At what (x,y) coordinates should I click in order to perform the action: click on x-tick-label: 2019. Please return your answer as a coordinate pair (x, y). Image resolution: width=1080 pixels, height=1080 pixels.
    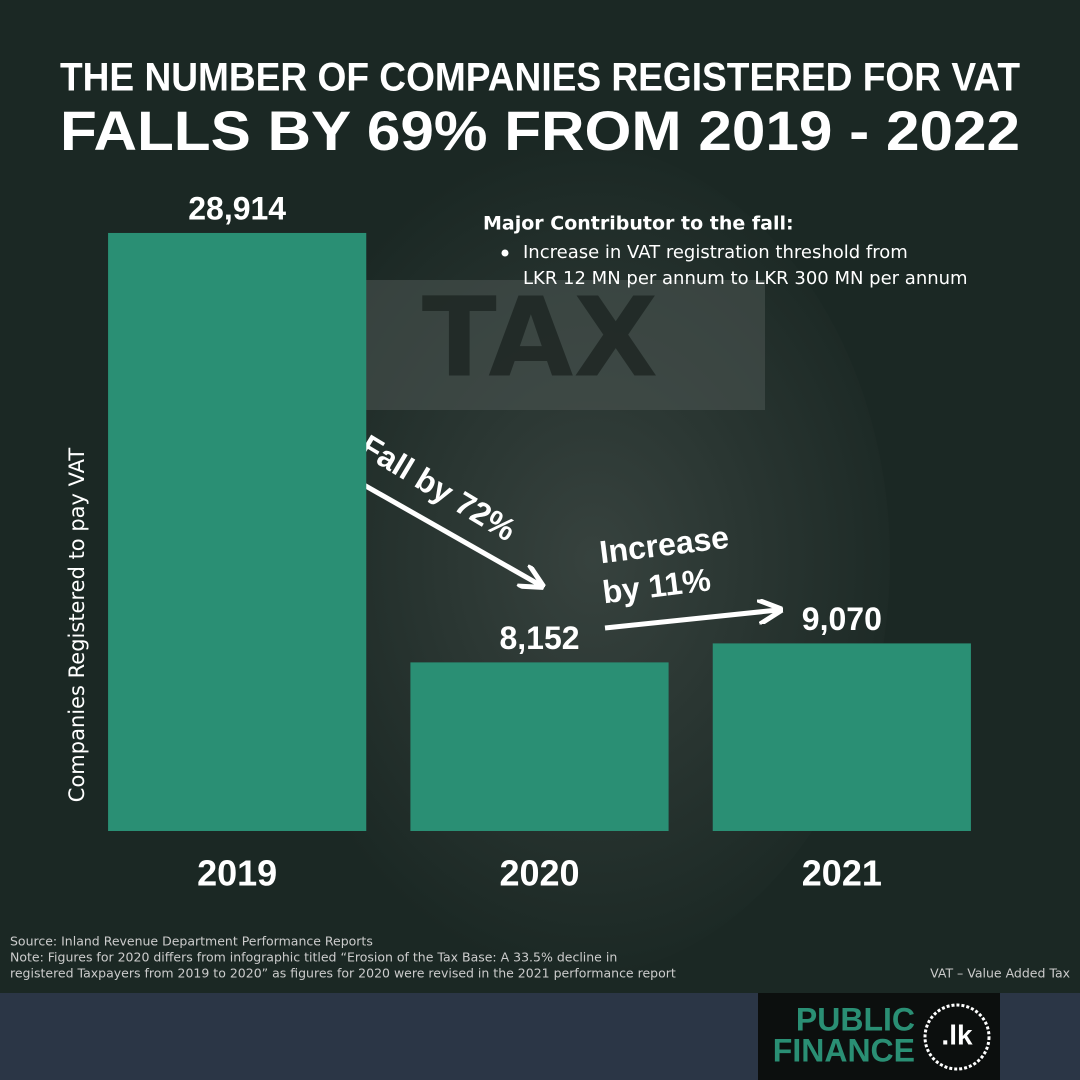
    Looking at the image, I should click on (237, 873).